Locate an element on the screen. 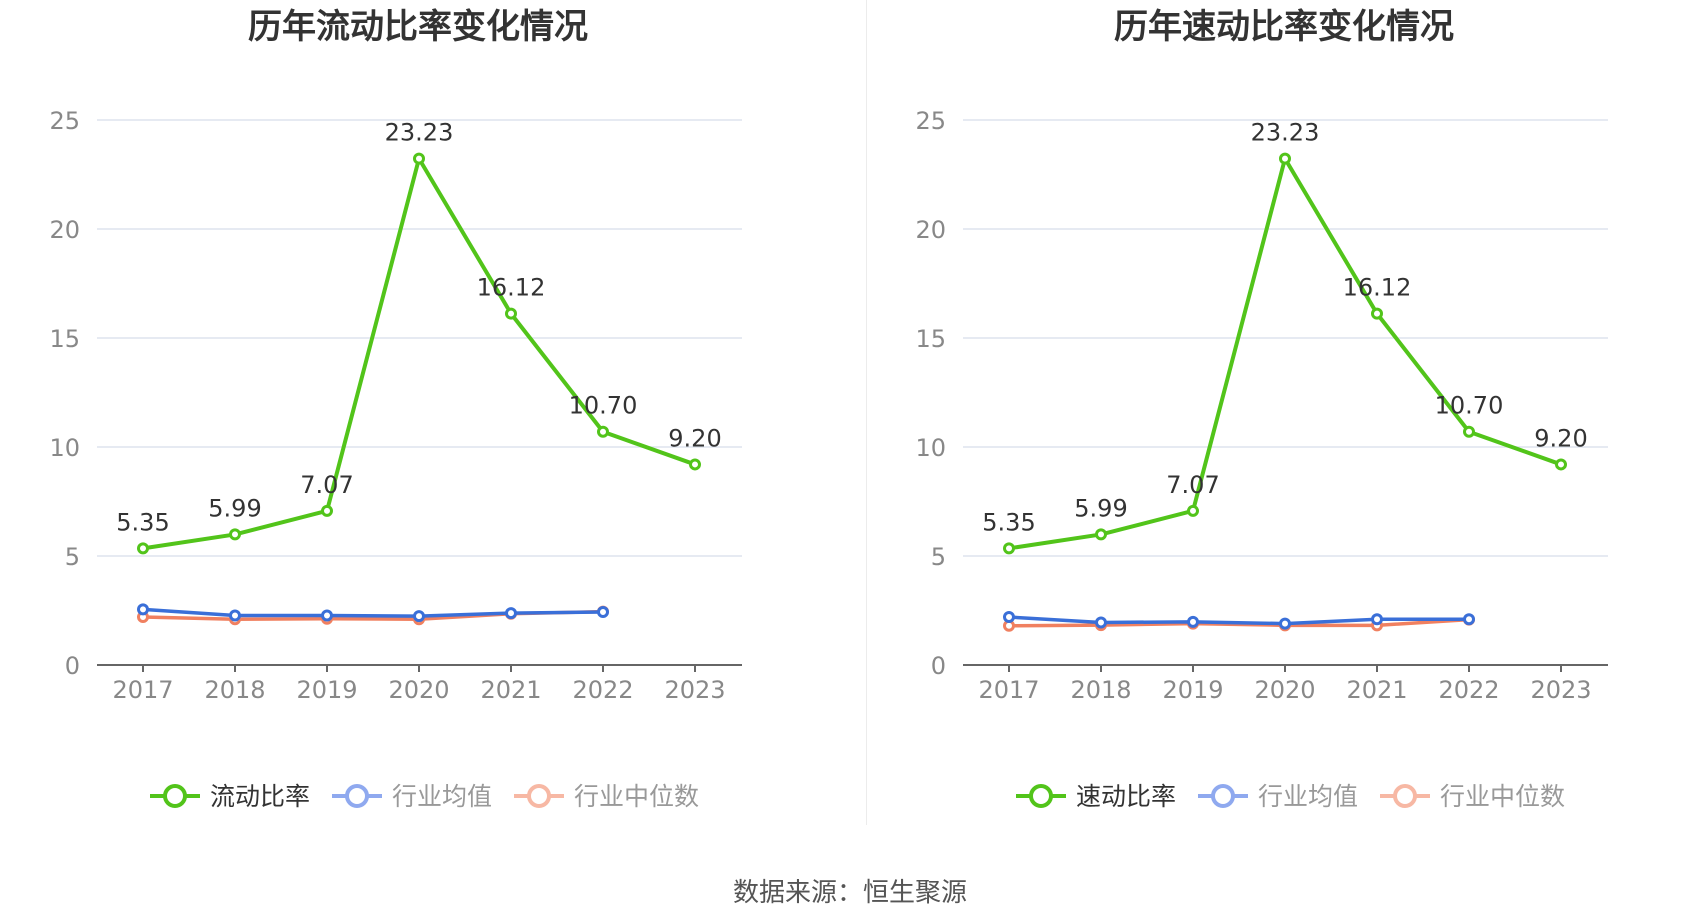  panel-divider is located at coordinates (866, 412).